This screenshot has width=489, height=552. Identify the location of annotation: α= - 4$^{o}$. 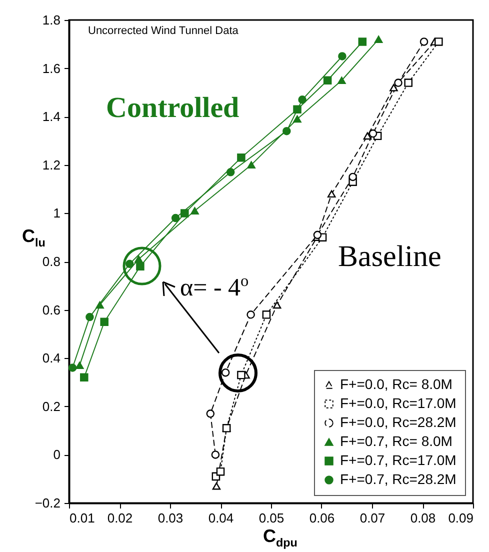
(214, 287).